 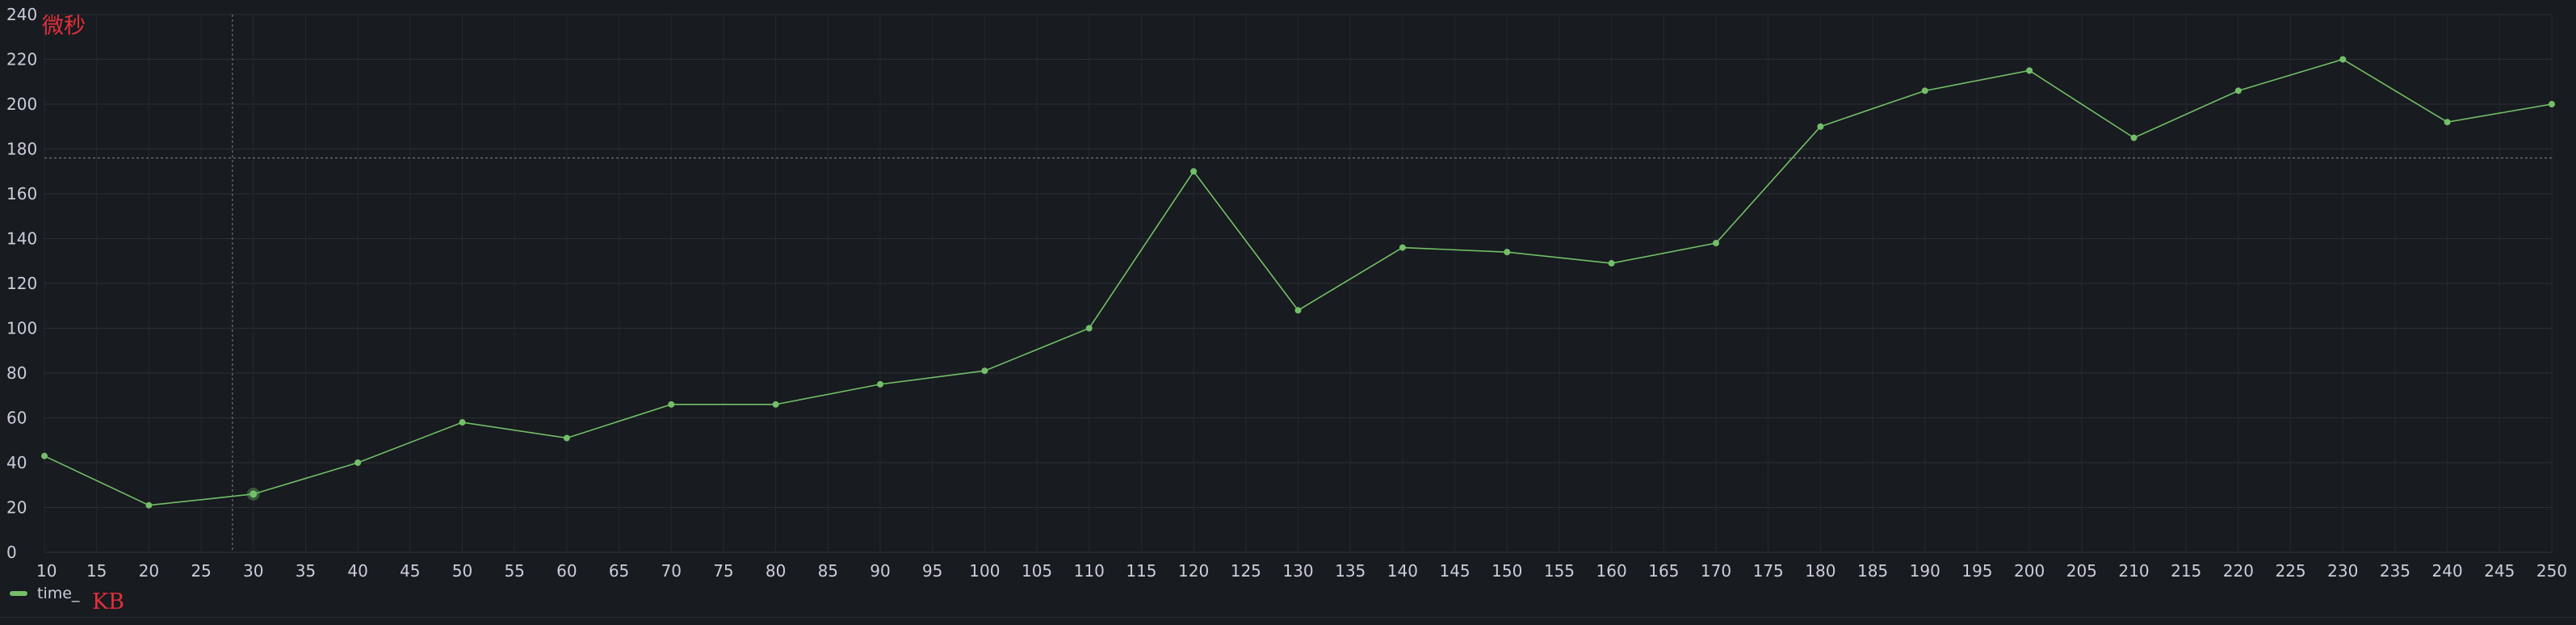 What do you see at coordinates (306, 571) in the screenshot?
I see `x-tick-label: 35` at bounding box center [306, 571].